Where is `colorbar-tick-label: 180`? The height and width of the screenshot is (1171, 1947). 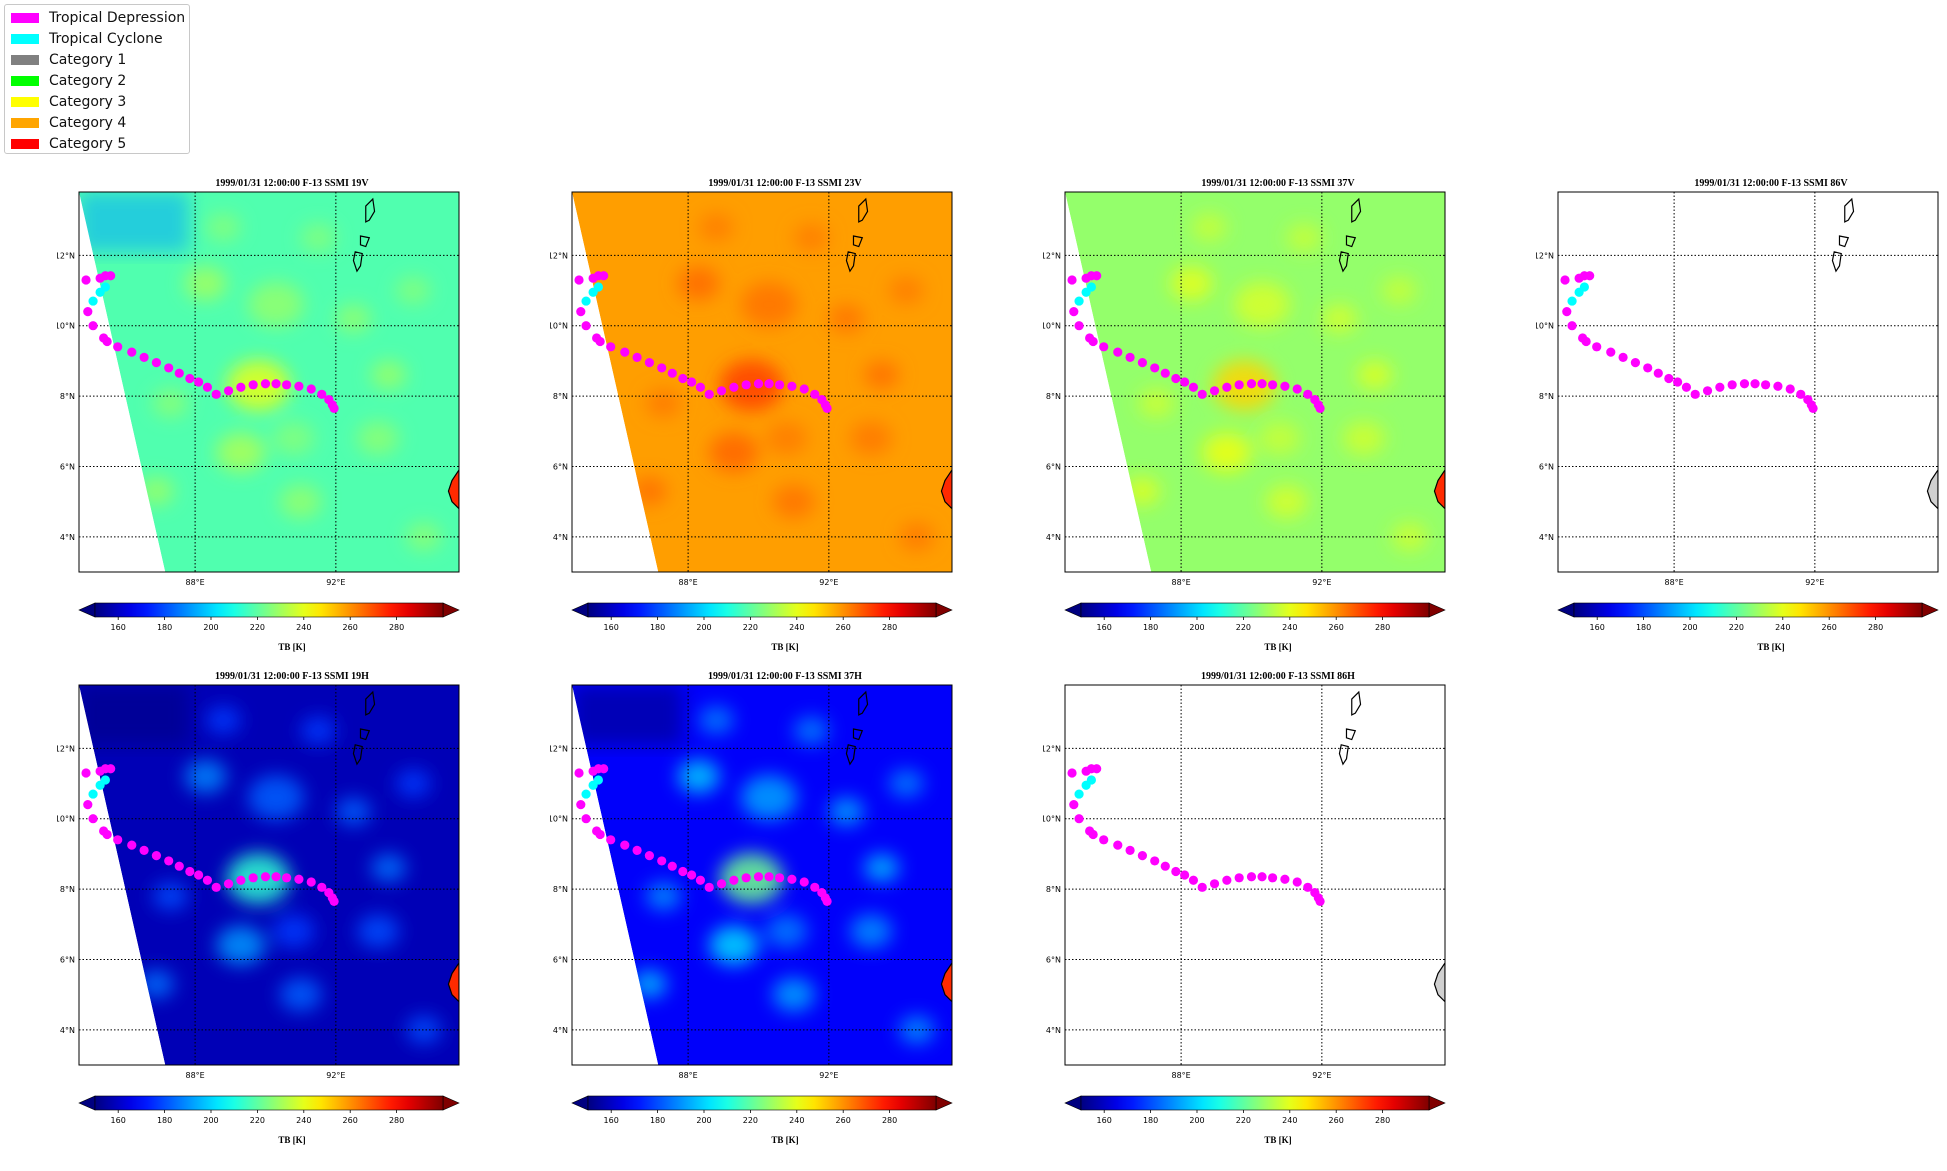 colorbar-tick-label: 180 is located at coordinates (1150, 627).